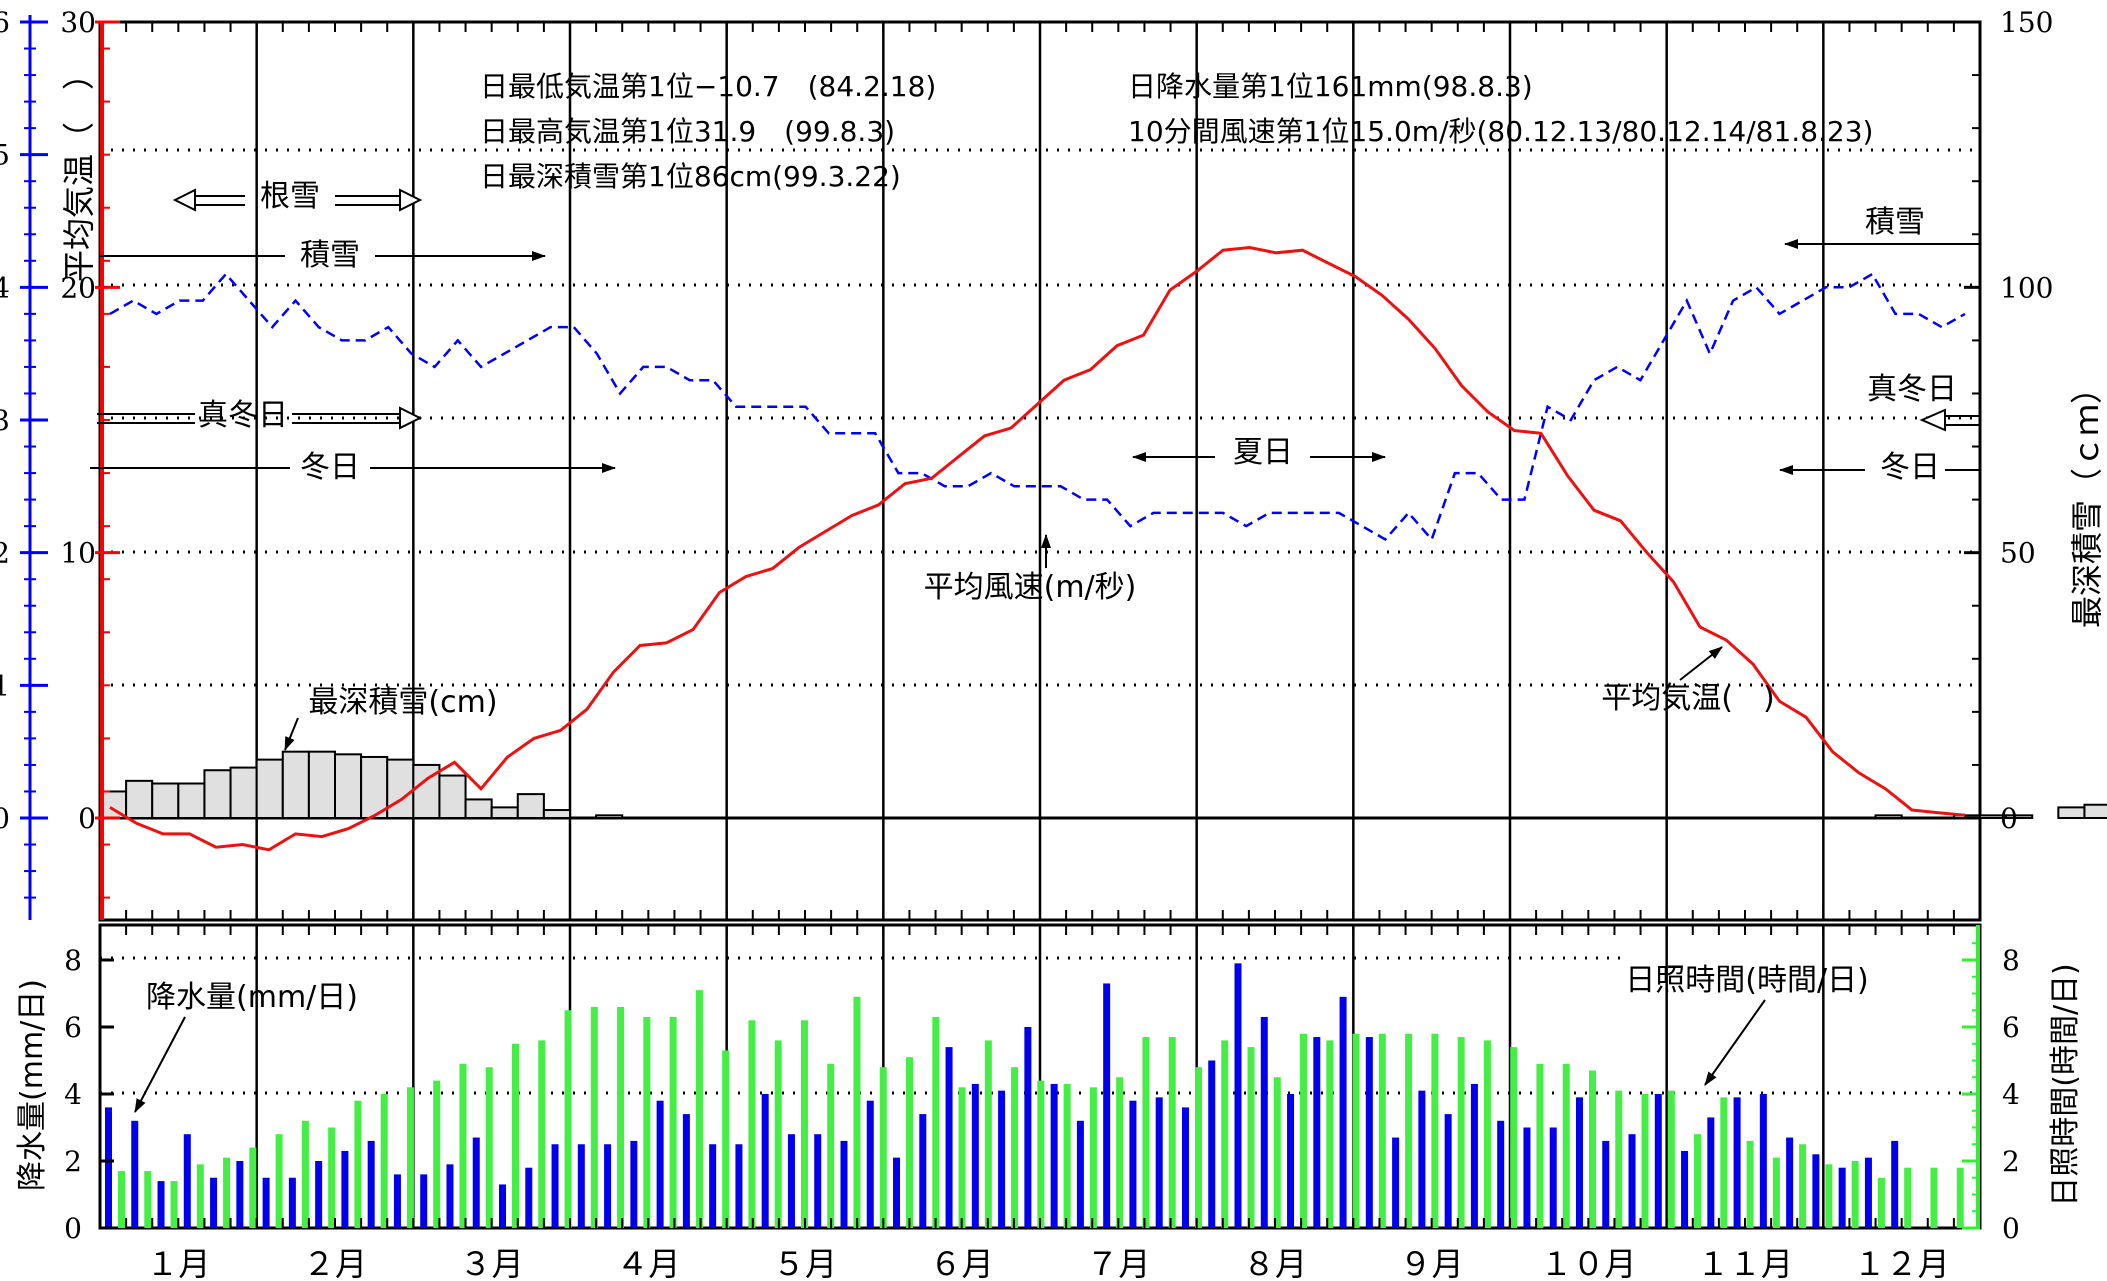  What do you see at coordinates (1912, 389) in the screenshot?
I see `mafuyubi-label-right: 真冬日` at bounding box center [1912, 389].